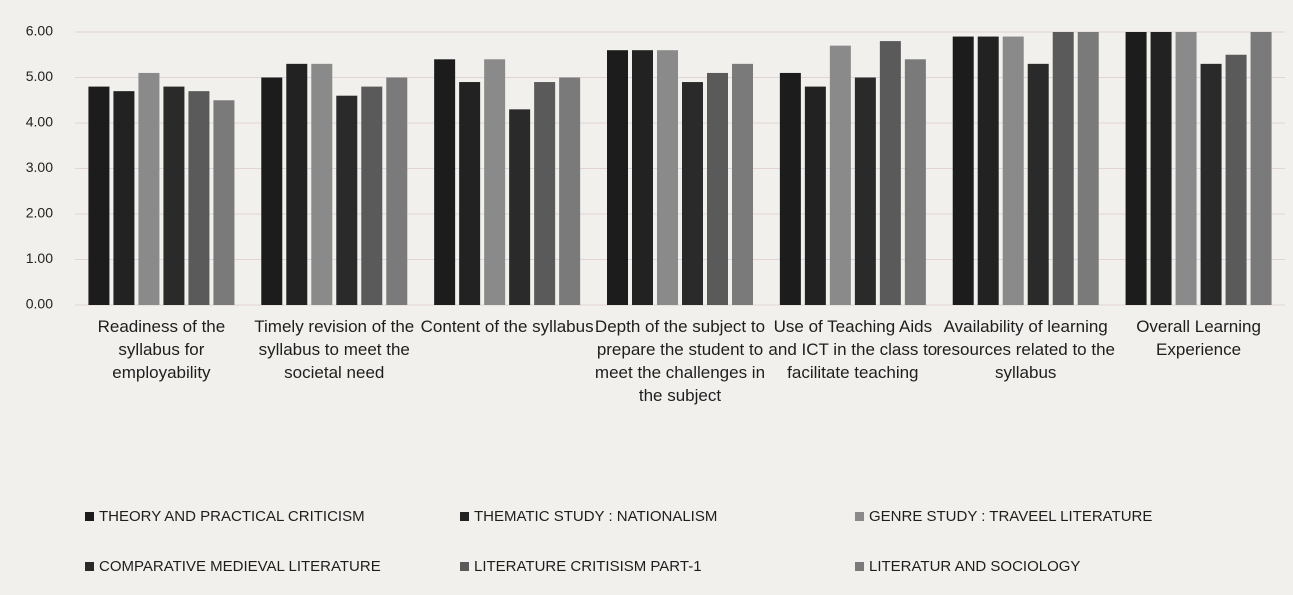  I want to click on x-tick-label: Overall Learning Experience, so click(1198, 338).